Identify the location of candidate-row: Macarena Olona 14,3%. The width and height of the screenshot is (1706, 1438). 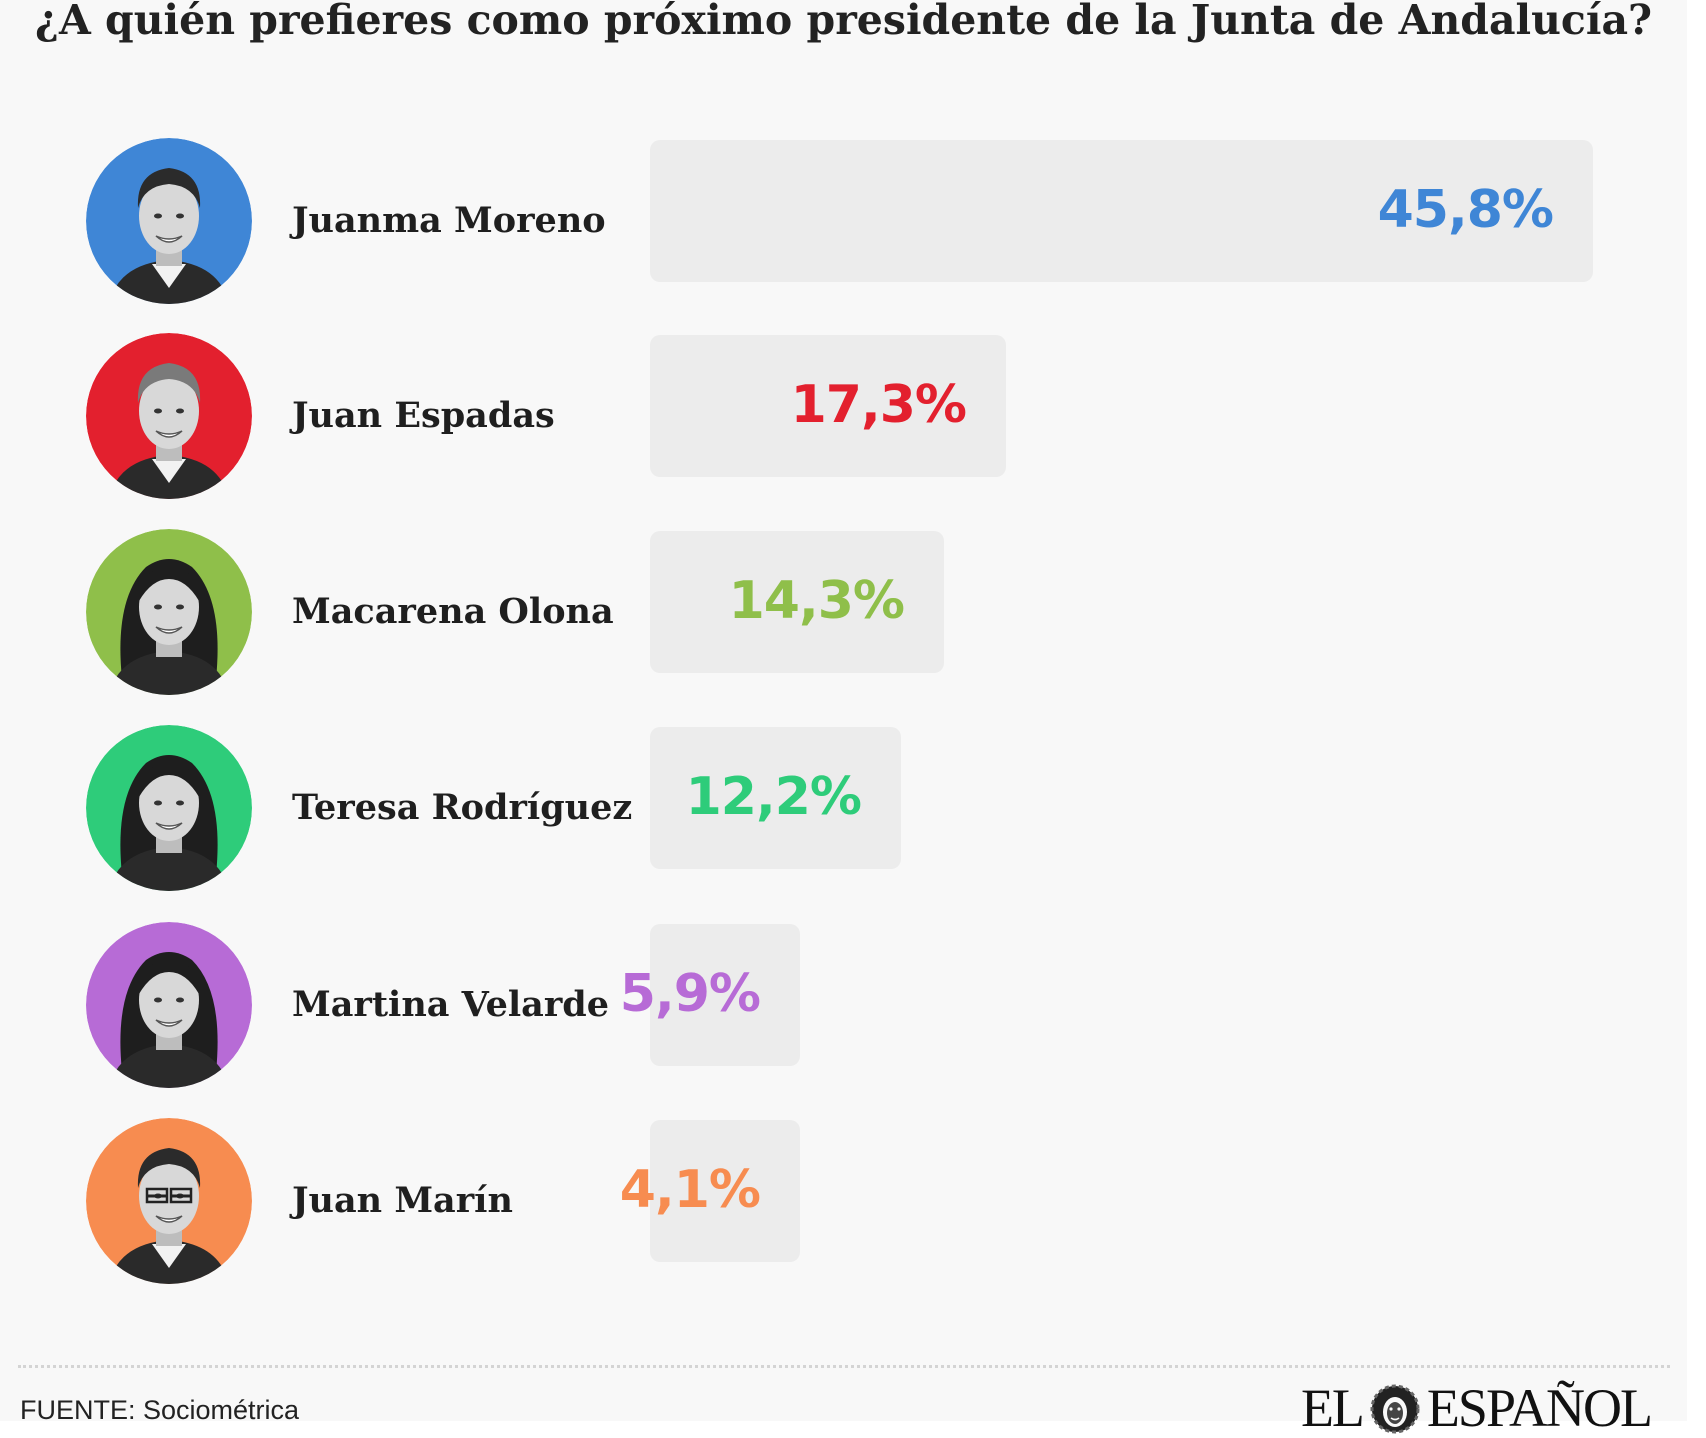
(843, 612).